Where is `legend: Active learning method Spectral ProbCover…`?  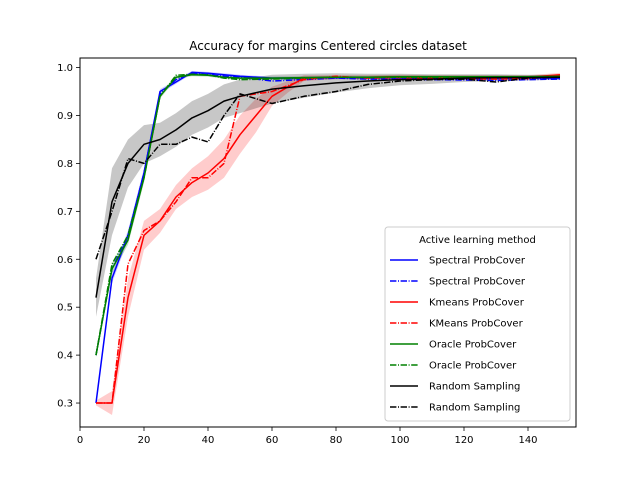
legend: Active learning method Spectral ProbCover… is located at coordinates (477, 324).